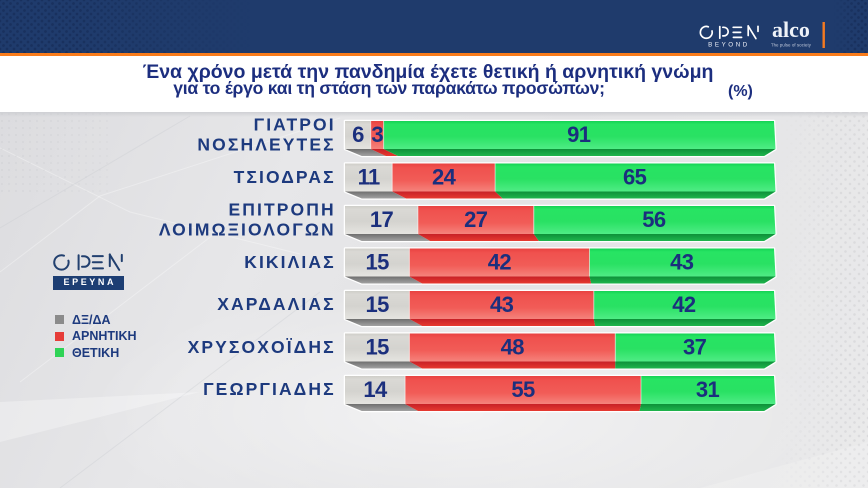 The image size is (868, 488). Describe the element at coordinates (708, 389) in the screenshot. I see `svg-text: 31` at that location.